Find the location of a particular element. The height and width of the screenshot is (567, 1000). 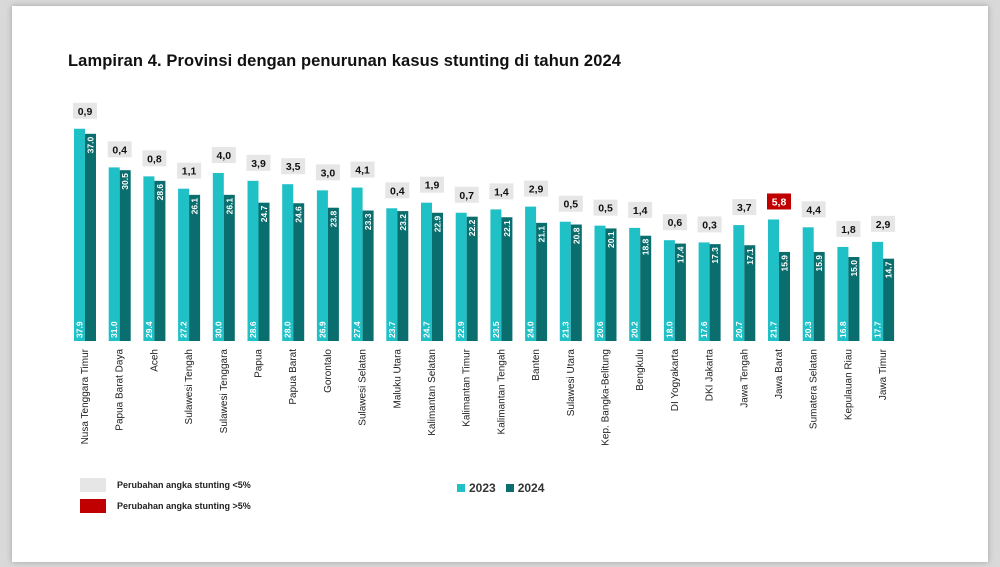

value-label-2023: 21.7 is located at coordinates (774, 329).